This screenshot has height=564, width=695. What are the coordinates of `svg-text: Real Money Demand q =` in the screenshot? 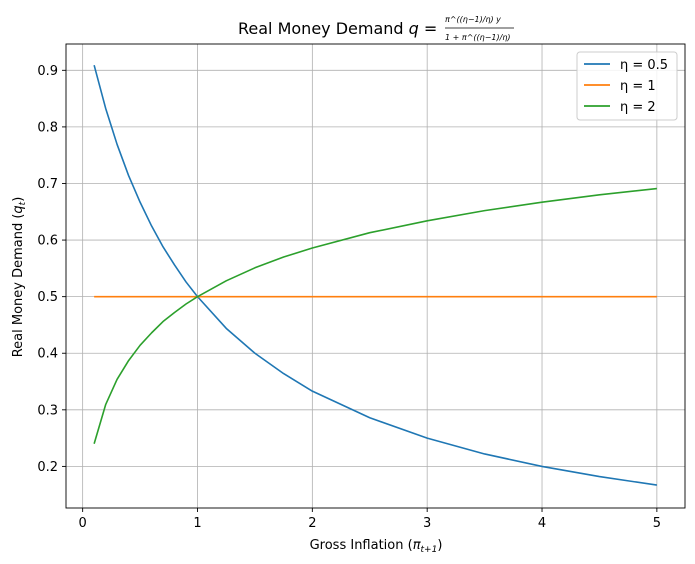 It's located at (337, 28).